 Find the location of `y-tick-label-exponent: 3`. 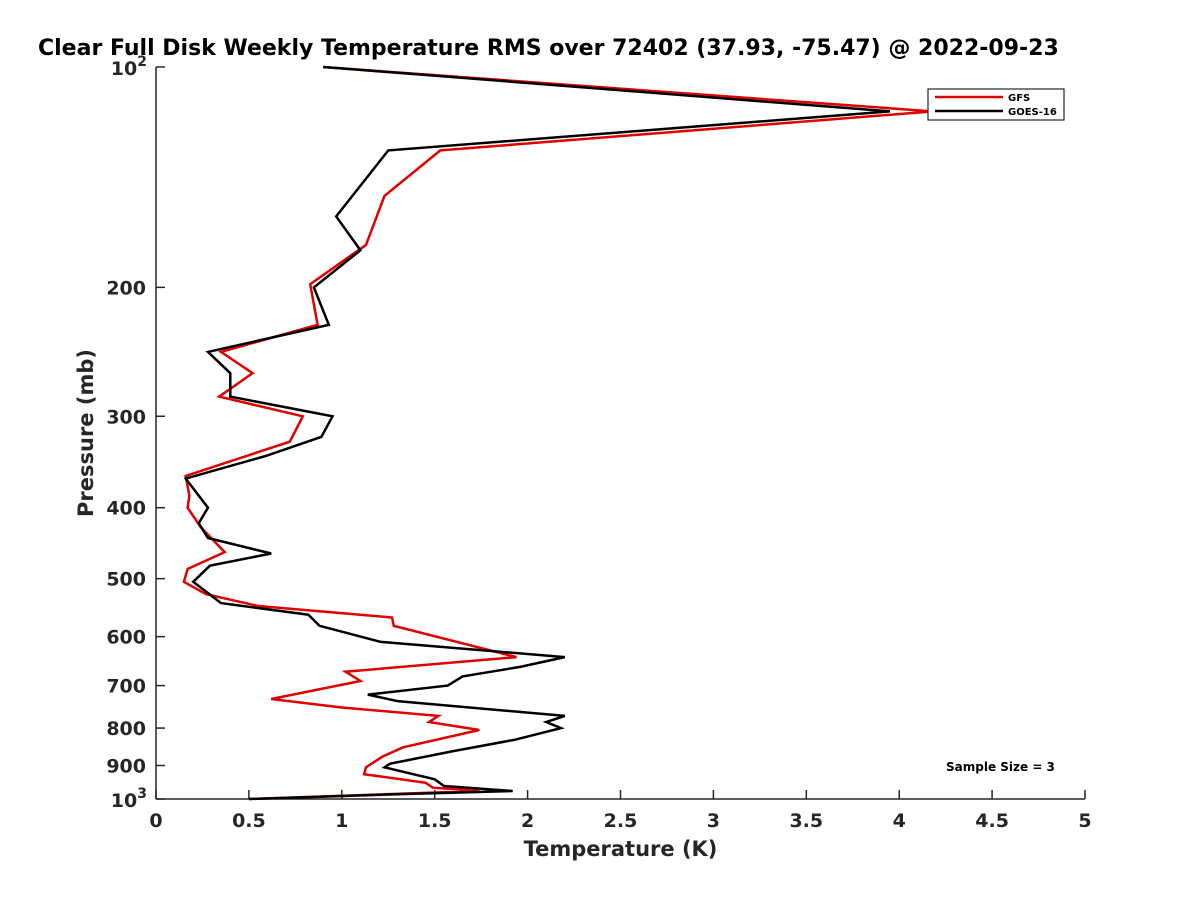

y-tick-label-exponent: 3 is located at coordinates (142, 794).